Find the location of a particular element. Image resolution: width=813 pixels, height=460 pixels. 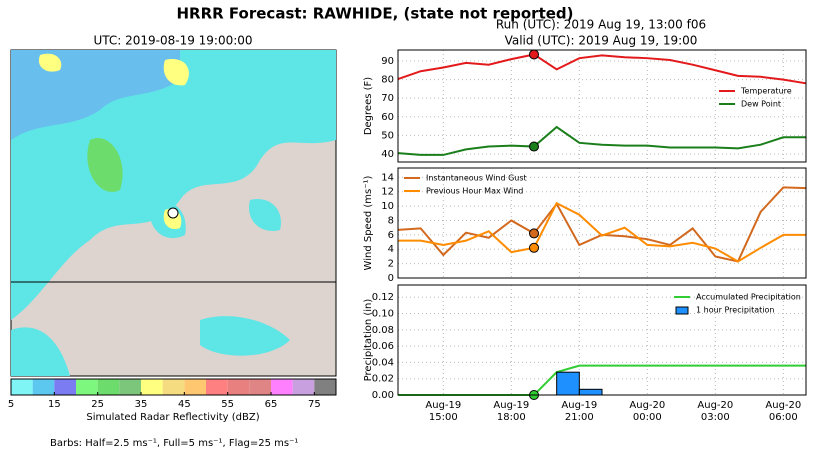

y-tick-label: 10 is located at coordinates (387, 206).